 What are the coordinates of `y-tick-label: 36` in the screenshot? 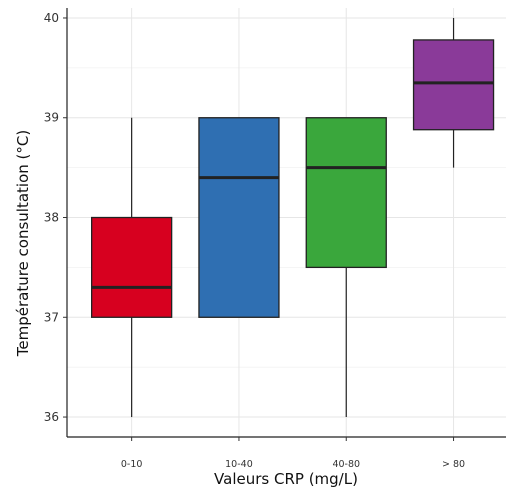 It's located at (51, 417).